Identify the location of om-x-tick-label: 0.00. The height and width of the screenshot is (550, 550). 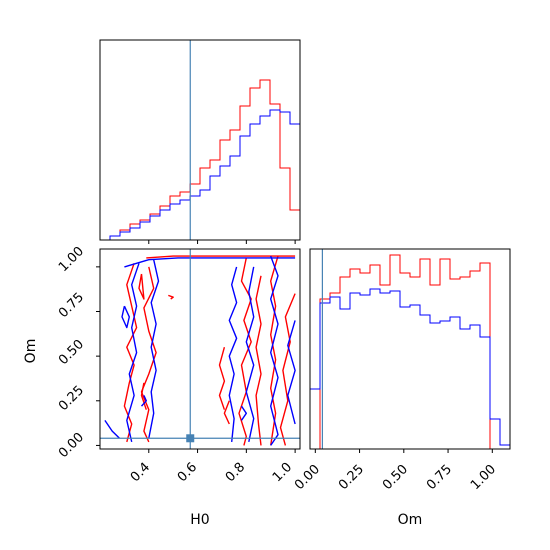
(307, 477).